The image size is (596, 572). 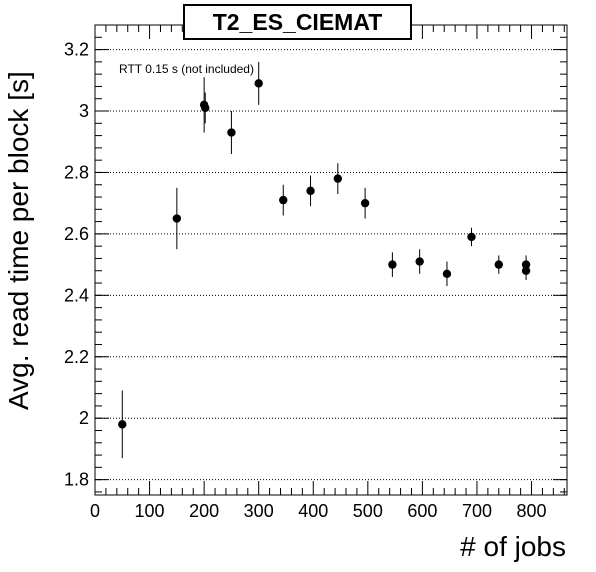 I want to click on chart-title: T2_ES_CIEMAT, so click(x=298, y=22).